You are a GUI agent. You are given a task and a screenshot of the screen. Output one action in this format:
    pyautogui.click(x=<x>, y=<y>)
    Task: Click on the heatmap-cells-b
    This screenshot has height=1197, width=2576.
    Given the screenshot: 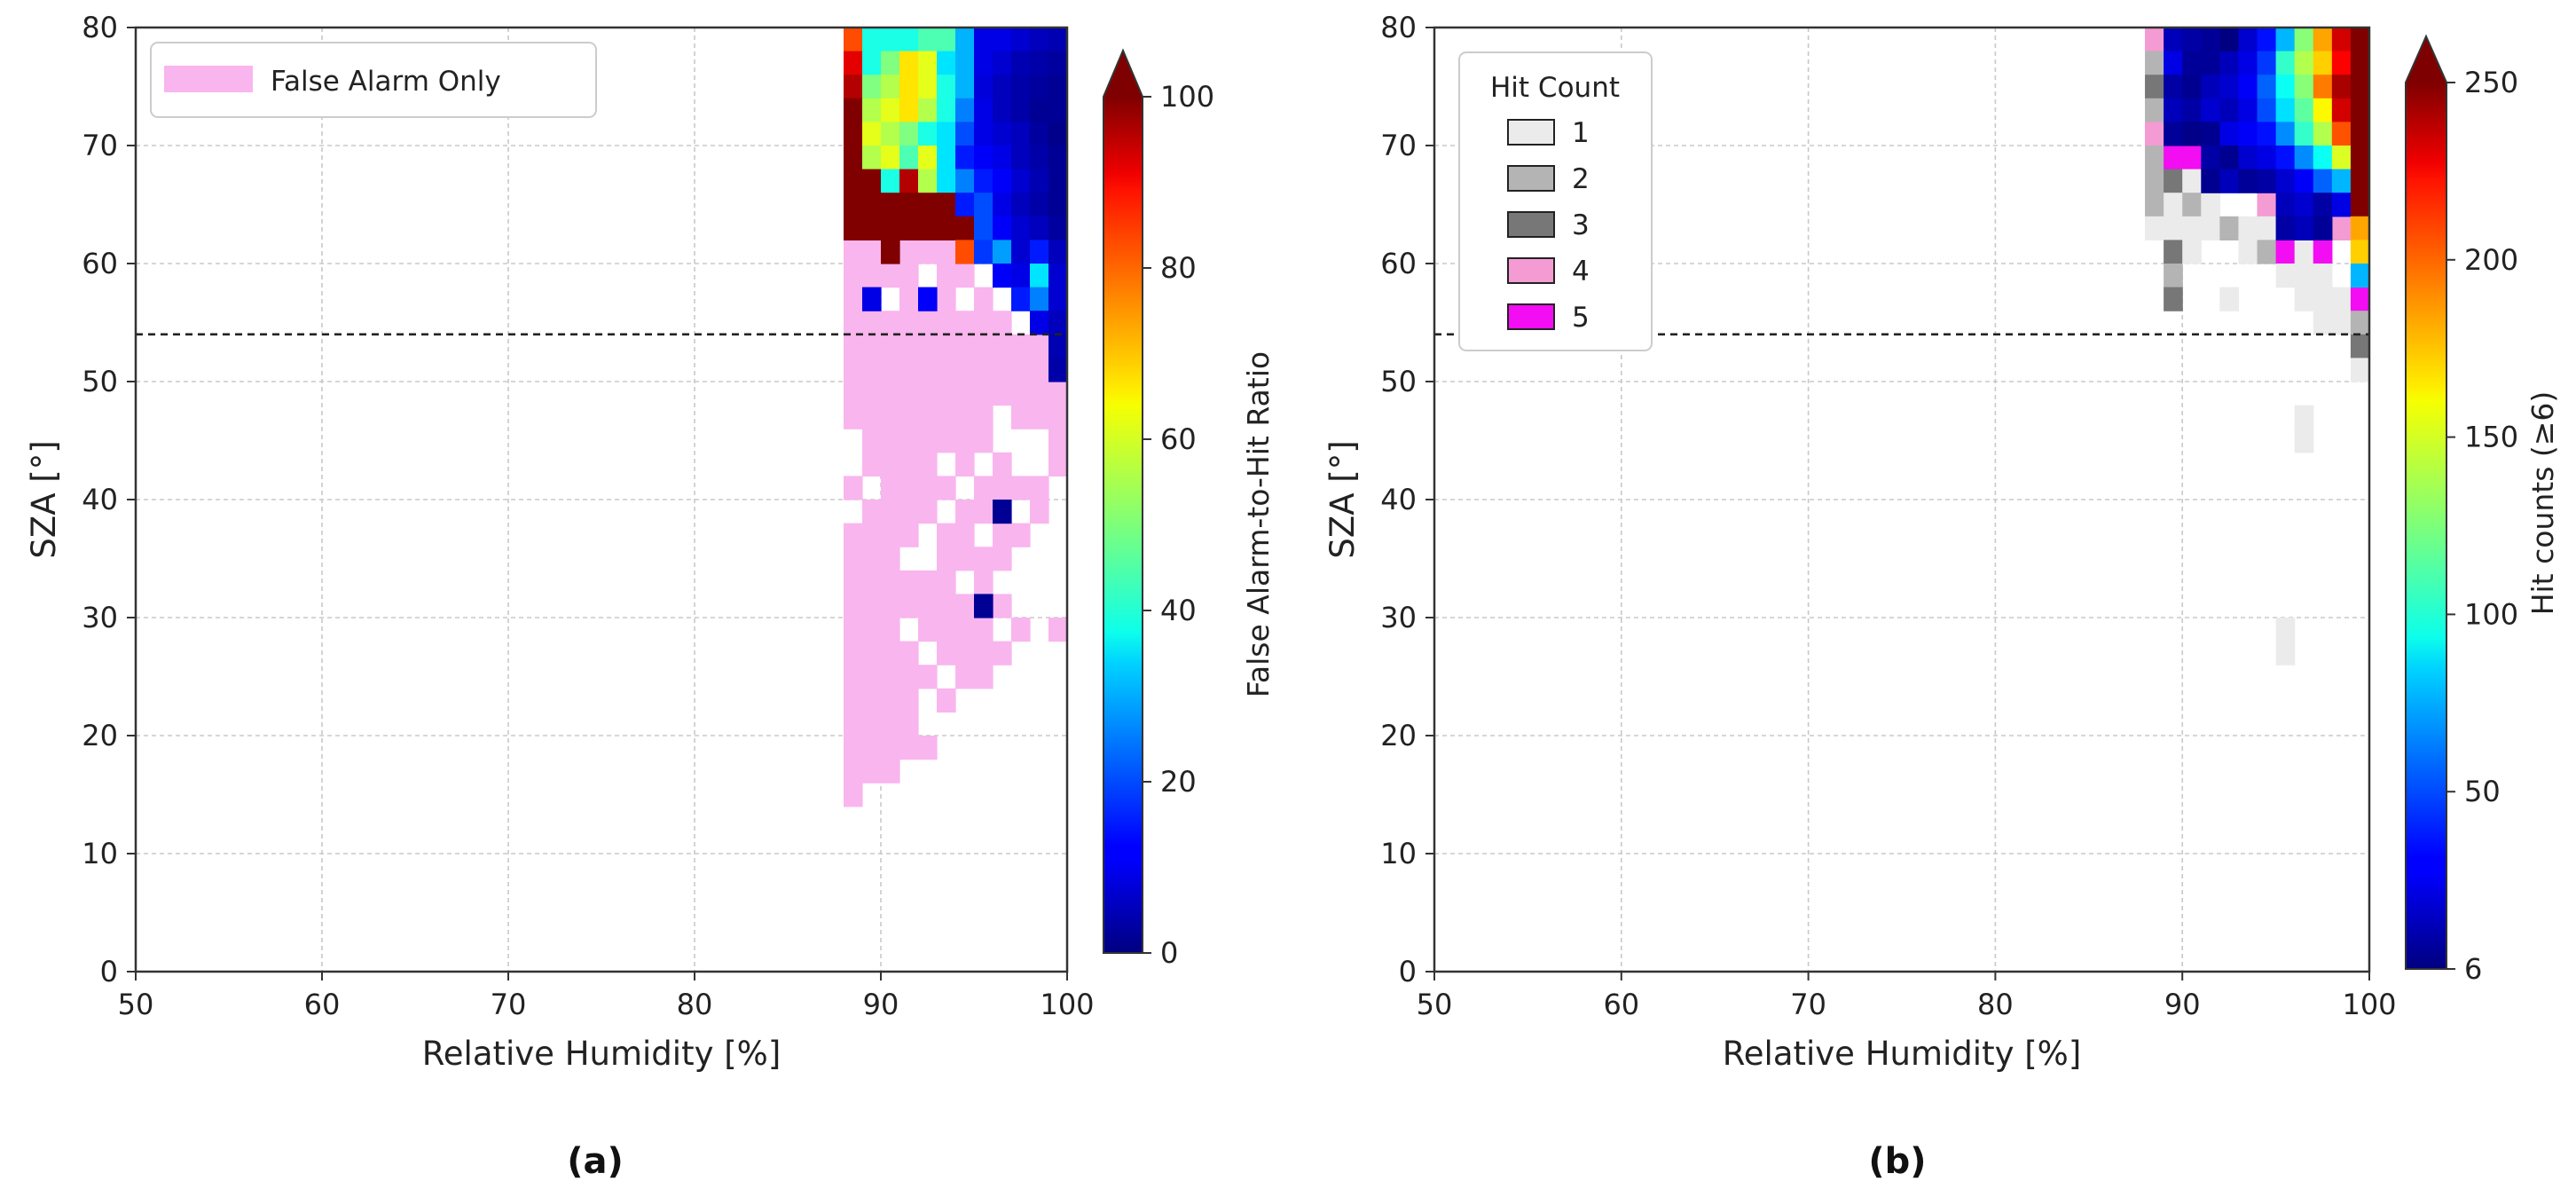 What is the action you would take?
    pyautogui.click(x=2257, y=346)
    